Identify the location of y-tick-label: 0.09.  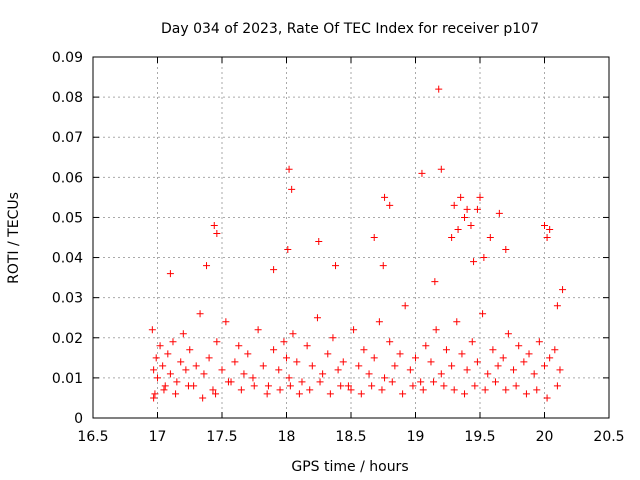
(67, 58).